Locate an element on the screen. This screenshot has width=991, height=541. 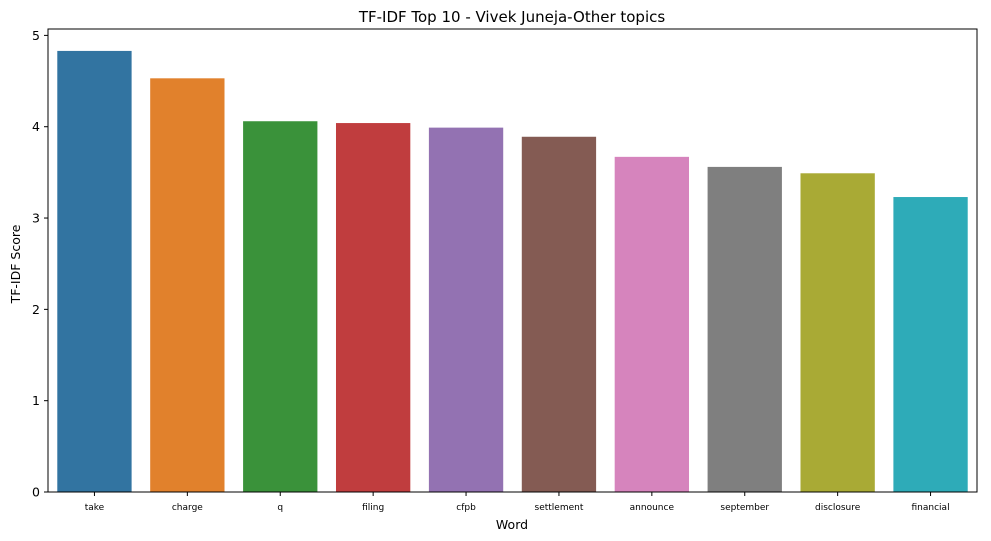
y-tick-label: 5 is located at coordinates (36, 35).